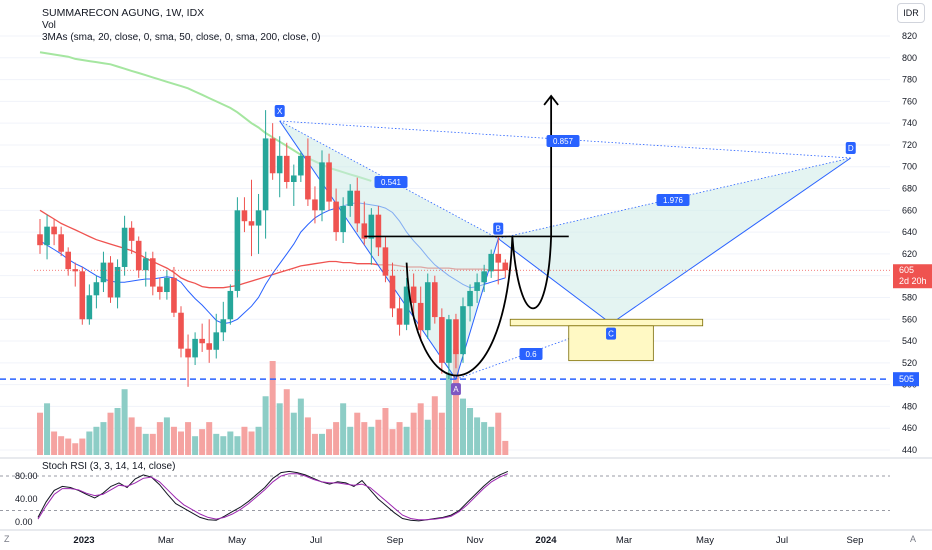 Image resolution: width=932 pixels, height=550 pixels. What do you see at coordinates (913, 539) in the screenshot?
I see `auto-scale-button: A` at bounding box center [913, 539].